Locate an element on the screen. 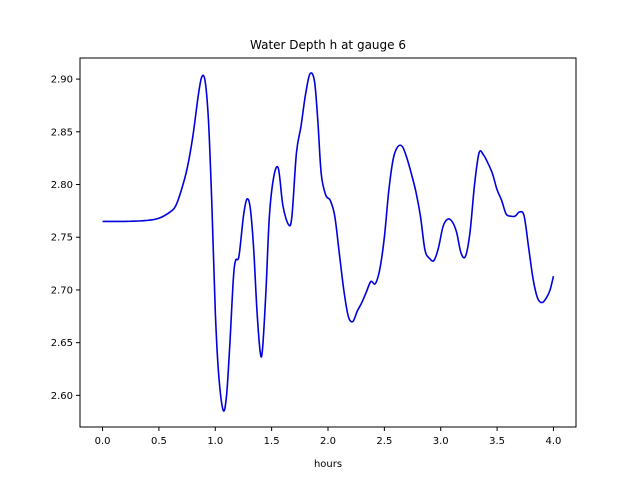 The height and width of the screenshot is (480, 640). y-tick-label: 2.80 is located at coordinates (62, 185).